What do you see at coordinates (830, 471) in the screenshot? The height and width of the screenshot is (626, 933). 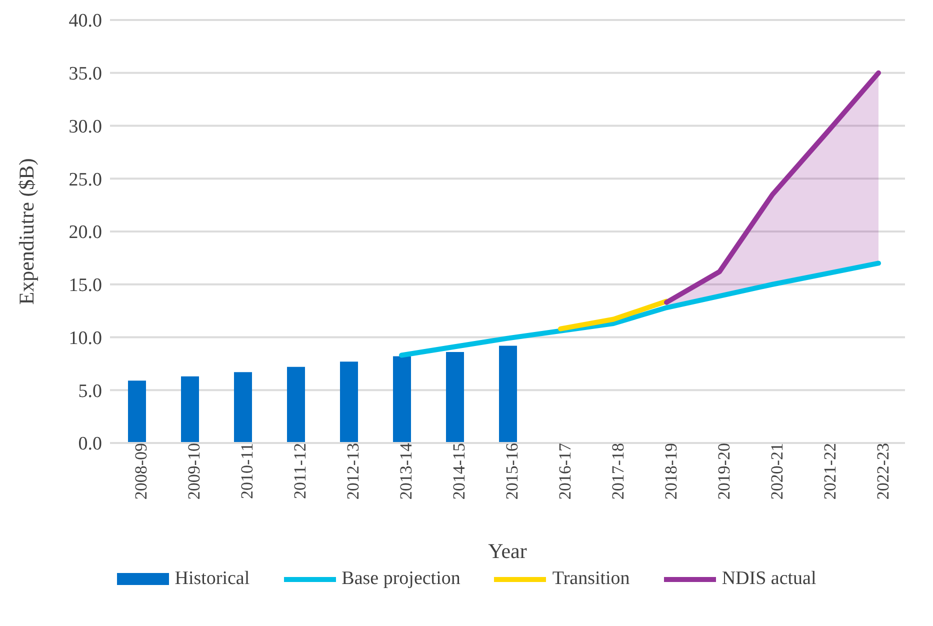 I see `x-tick-label: 2021-22` at bounding box center [830, 471].